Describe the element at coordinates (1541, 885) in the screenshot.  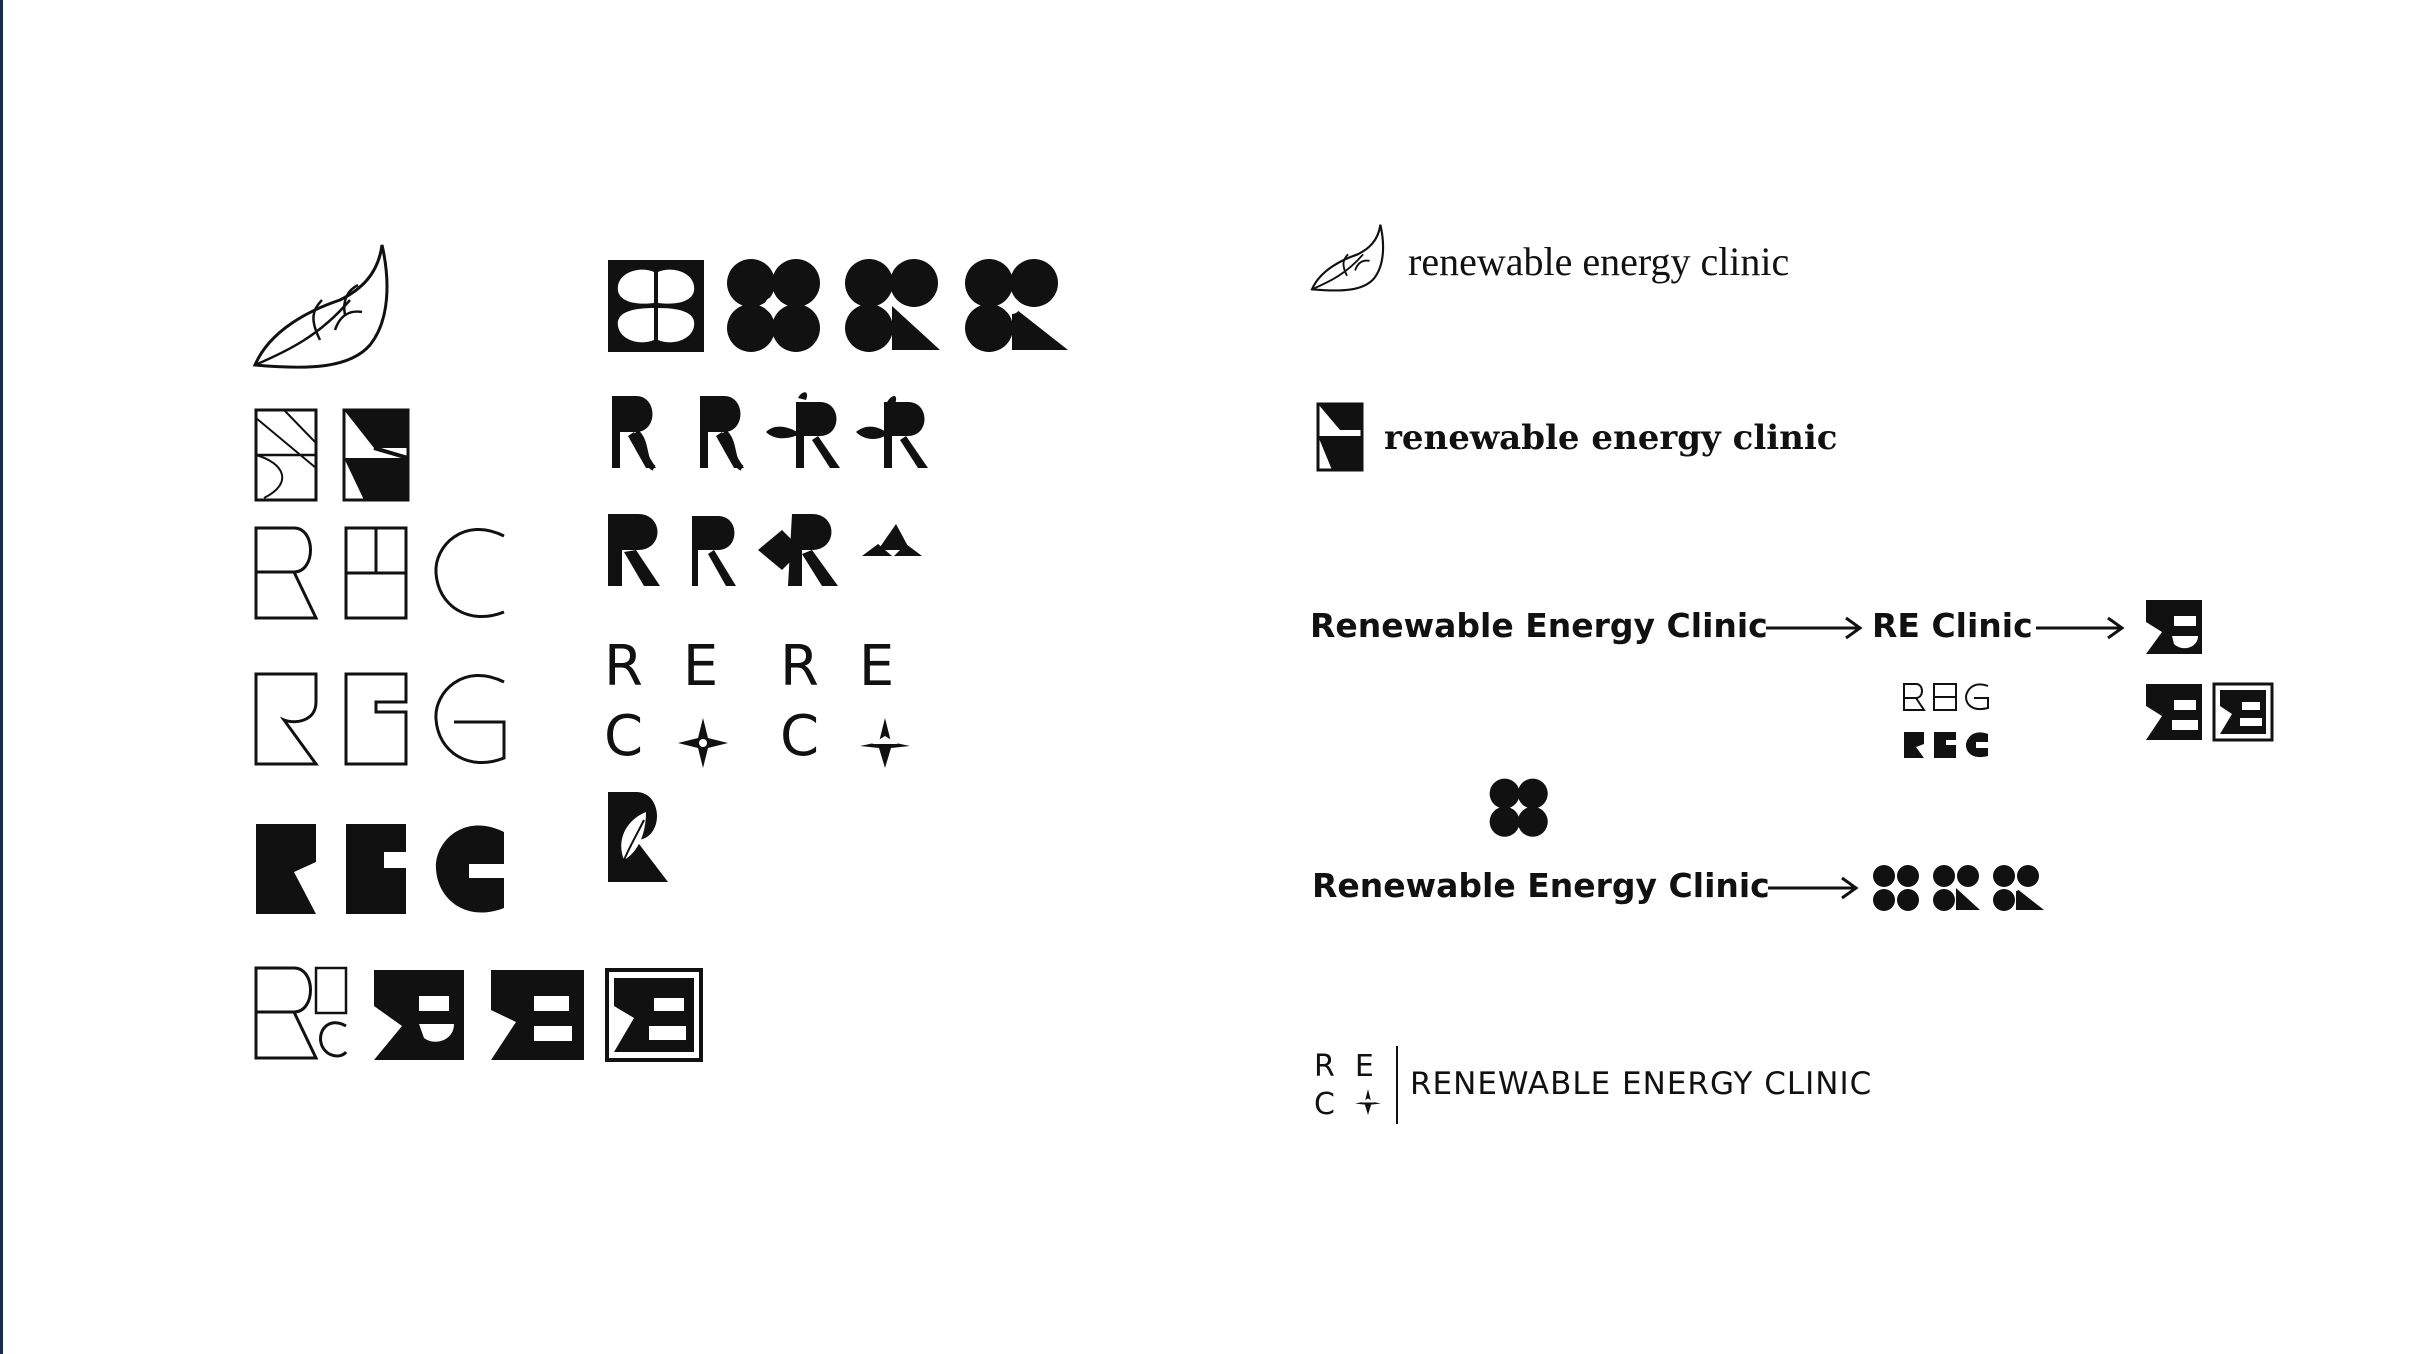
I see `full-name-text-2: Renewable Energy Clinic` at that location.